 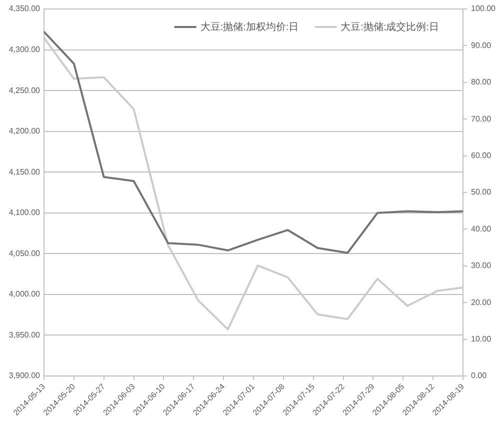 What do you see at coordinates (481, 302) in the screenshot?
I see `y2-tick-label: 20.00` at bounding box center [481, 302].